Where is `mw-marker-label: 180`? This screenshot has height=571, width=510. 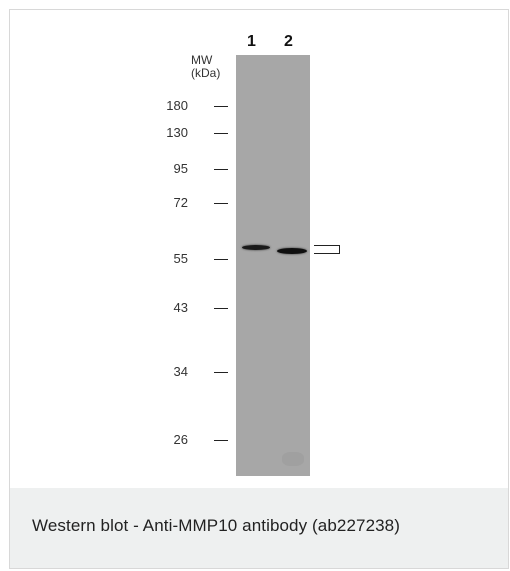
mw-marker-label: 180 is located at coordinates (177, 105).